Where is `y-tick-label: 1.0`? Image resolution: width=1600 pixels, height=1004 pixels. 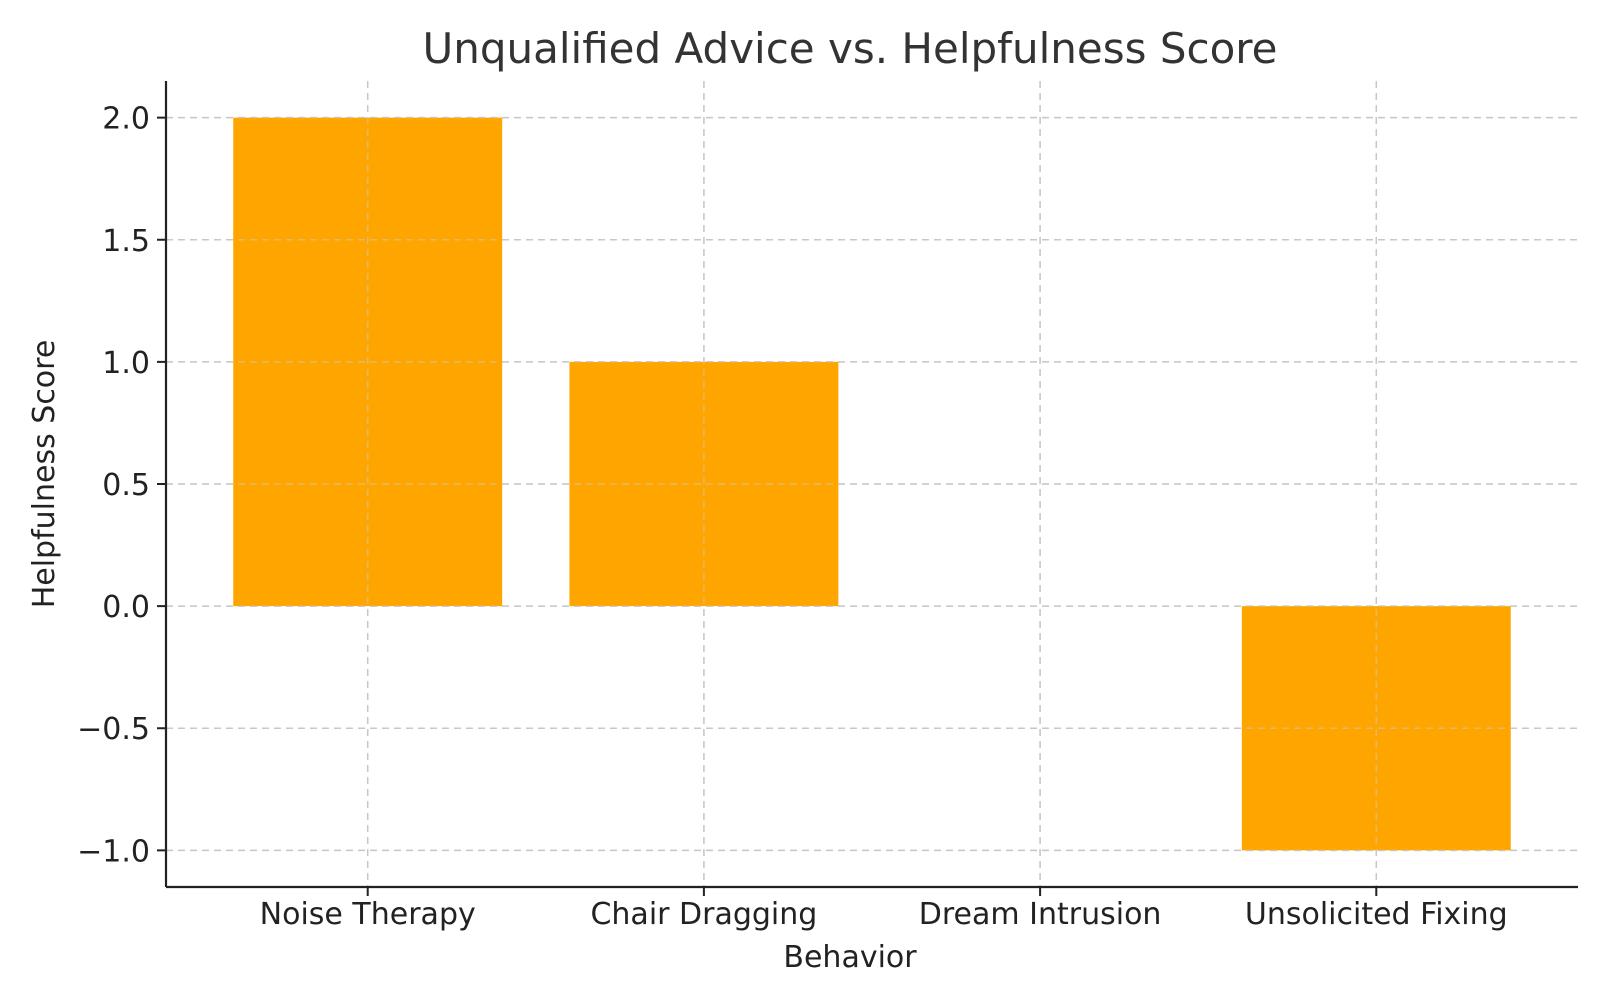 y-tick-label: 1.0 is located at coordinates (126, 363).